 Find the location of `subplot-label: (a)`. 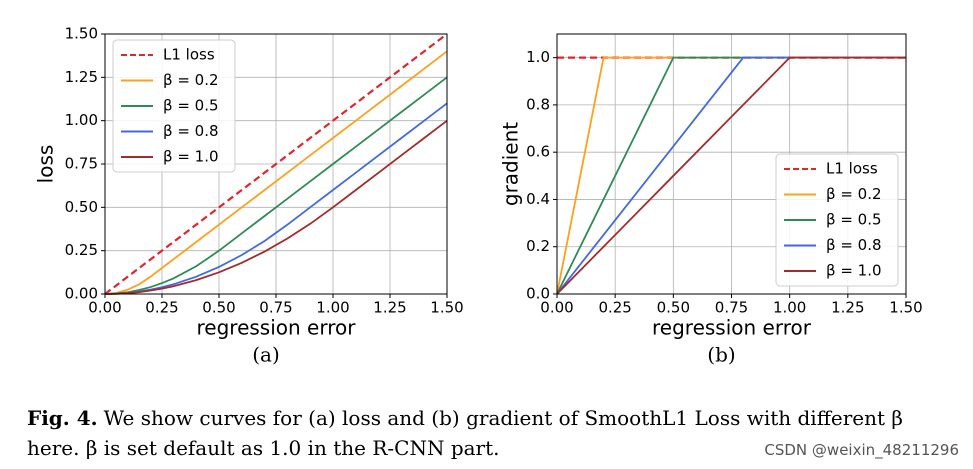

subplot-label: (a) is located at coordinates (266, 355).